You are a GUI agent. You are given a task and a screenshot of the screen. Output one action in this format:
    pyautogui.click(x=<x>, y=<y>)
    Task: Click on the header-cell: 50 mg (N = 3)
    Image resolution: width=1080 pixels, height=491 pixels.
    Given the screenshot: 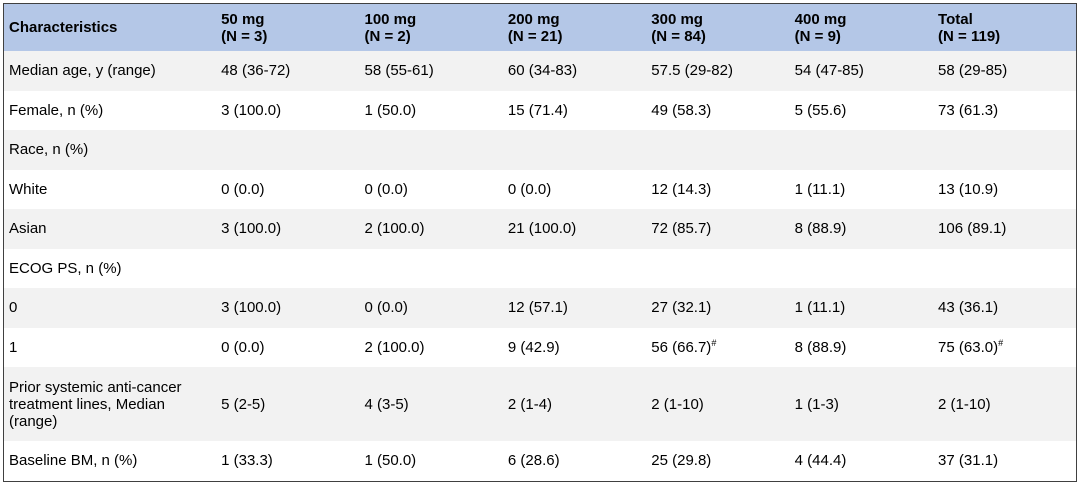 What is the action you would take?
    pyautogui.click(x=288, y=27)
    